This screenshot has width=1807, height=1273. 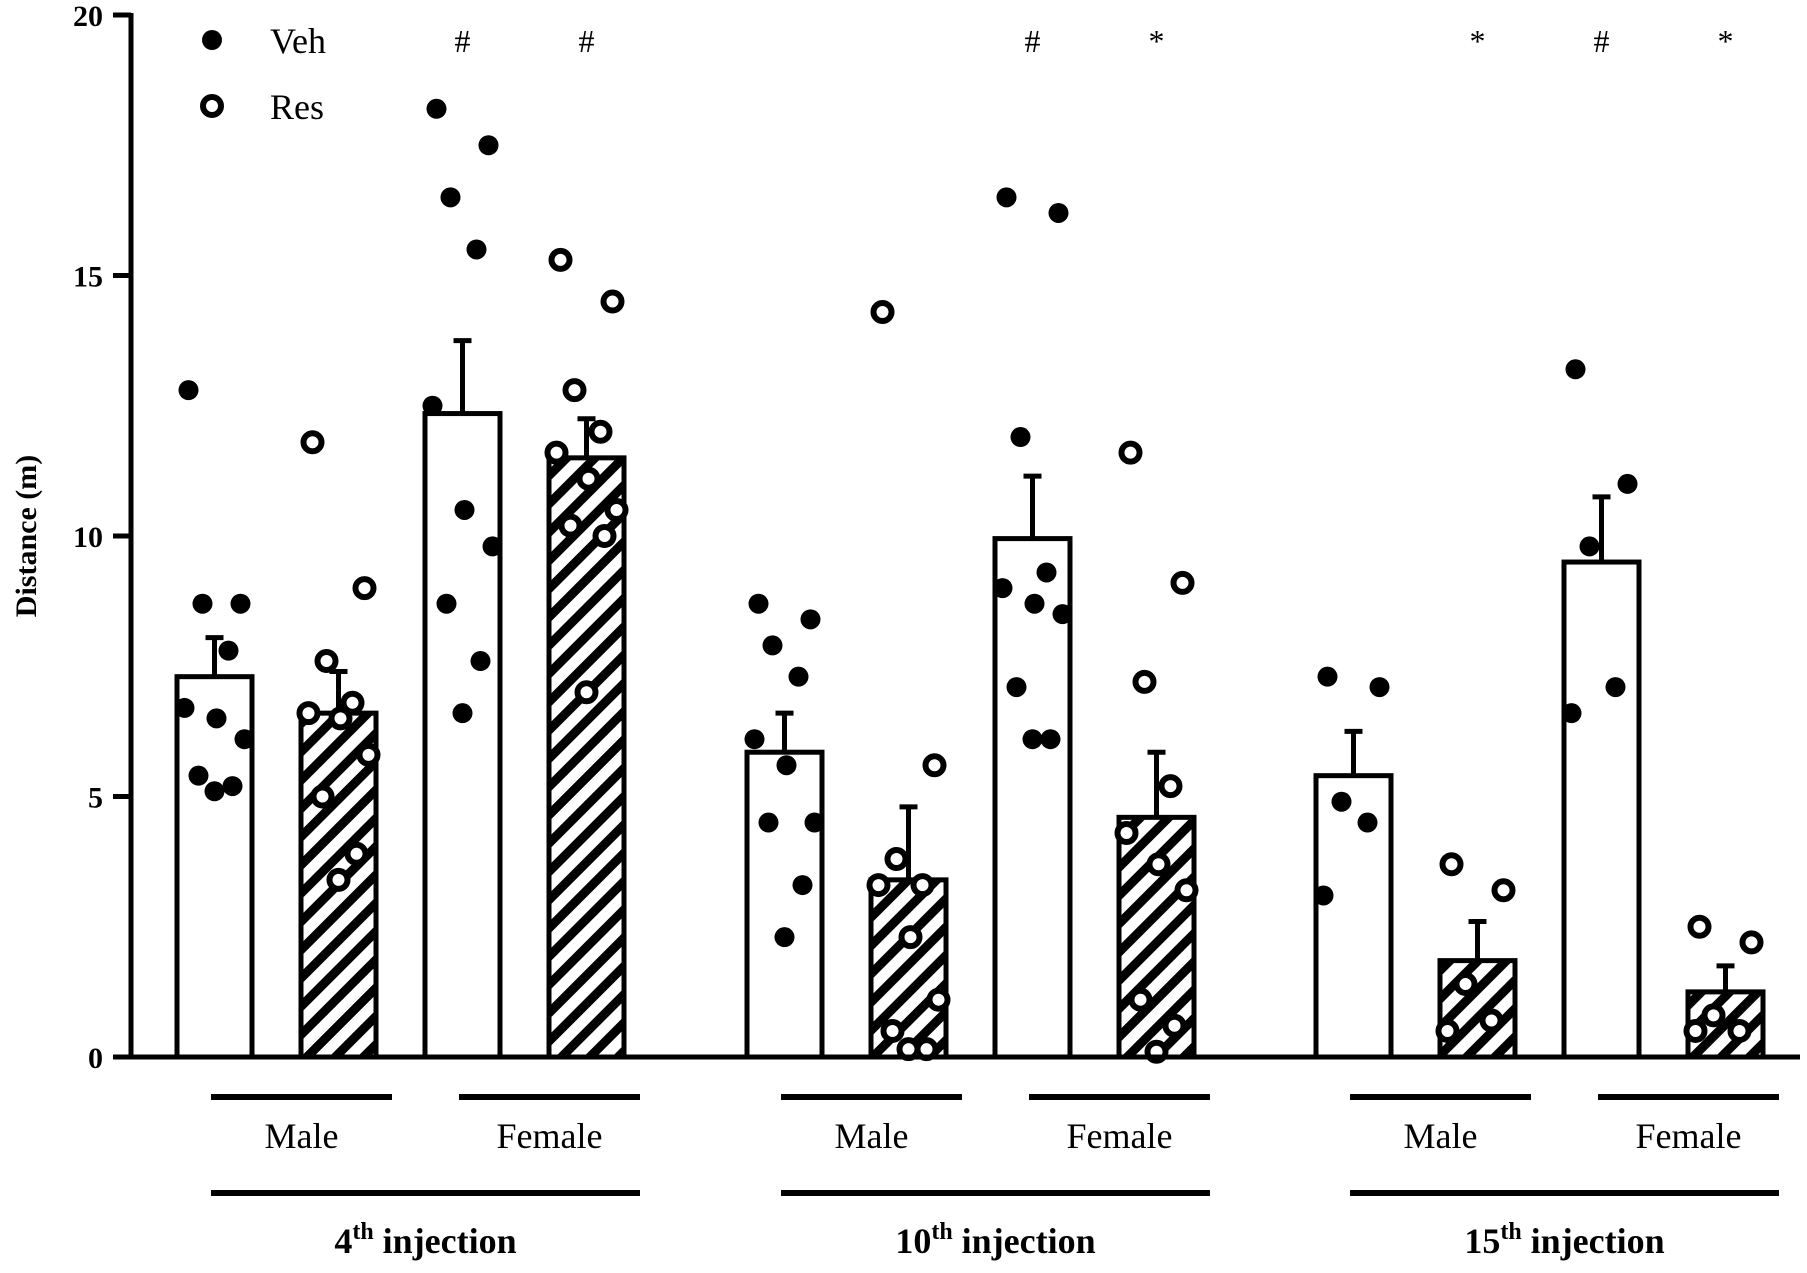 What do you see at coordinates (88, 277) in the screenshot?
I see `y-tick-label-15: 15` at bounding box center [88, 277].